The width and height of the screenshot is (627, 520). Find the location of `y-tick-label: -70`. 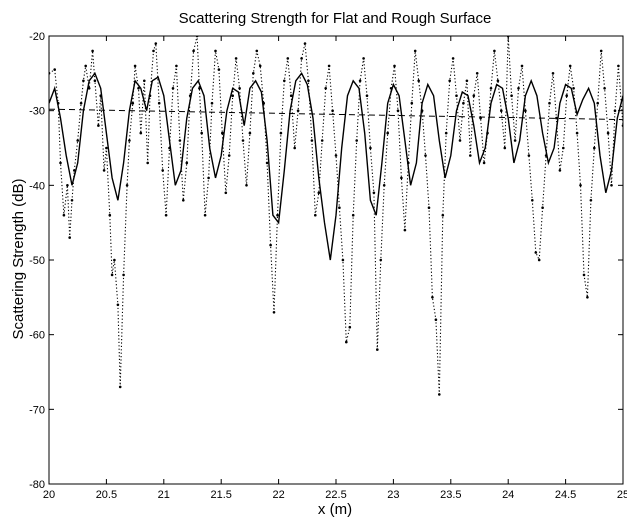

y-tick-label: -70 is located at coordinates (37, 410).